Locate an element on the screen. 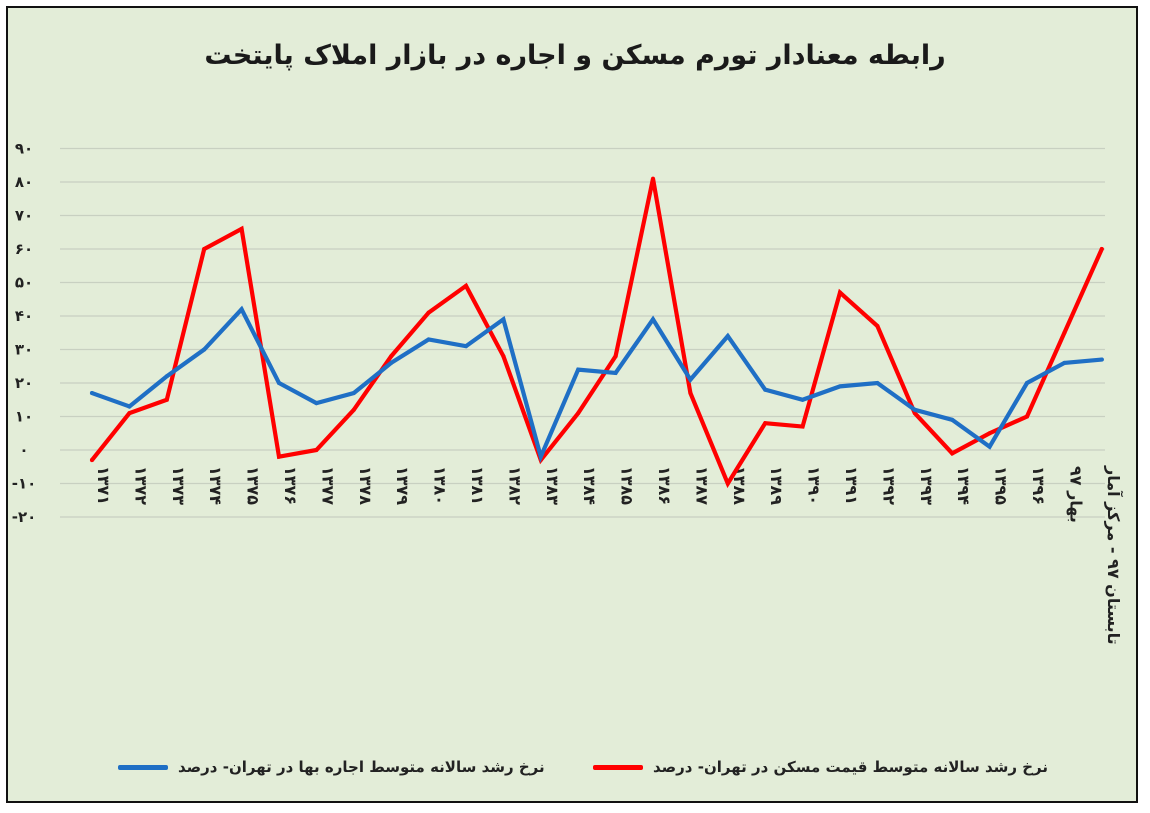 Image resolution: width=1150 pixels, height=813 pixels. x-tick-label: ۱۳۸۳ is located at coordinates (552, 485).